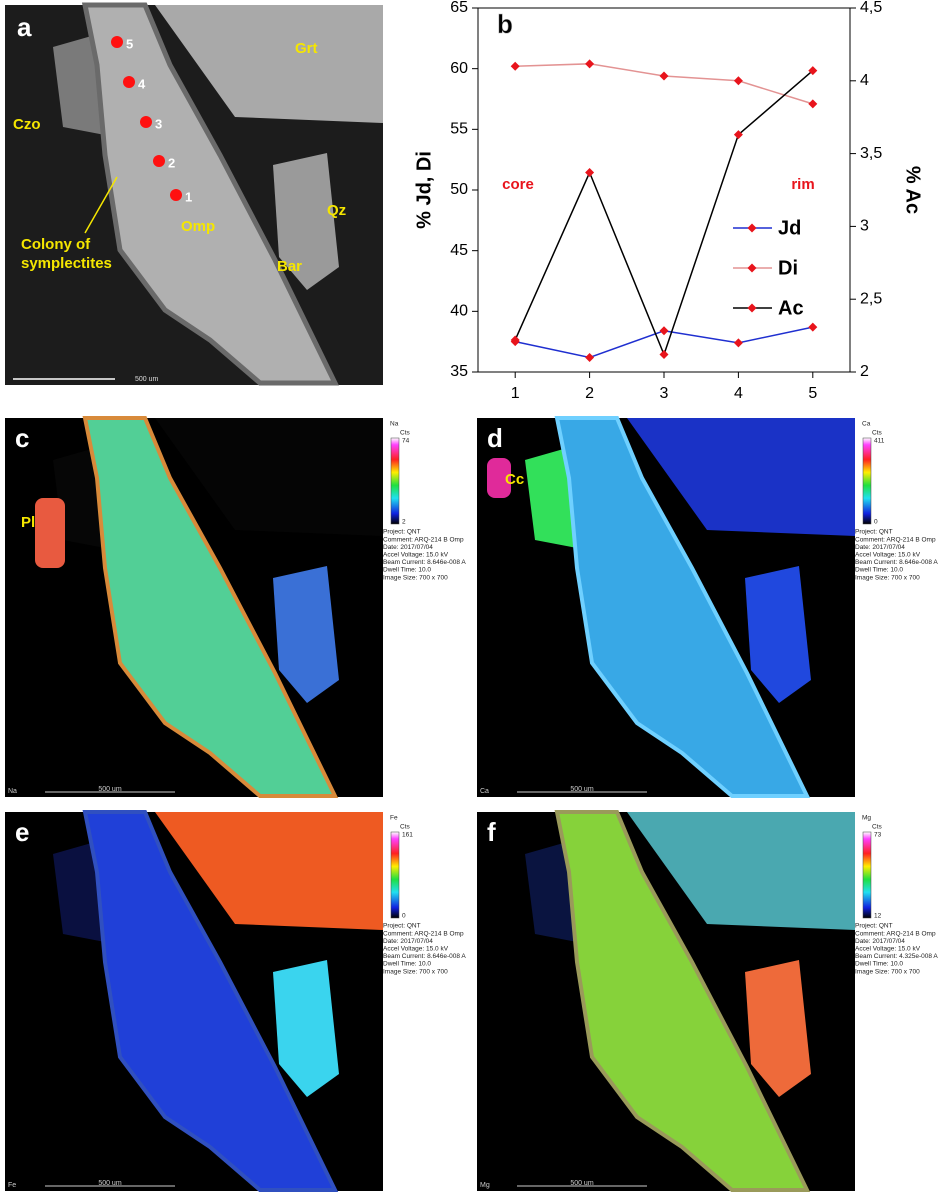  What do you see at coordinates (879, 441) in the screenshot?
I see `scale-max: 411` at bounding box center [879, 441].